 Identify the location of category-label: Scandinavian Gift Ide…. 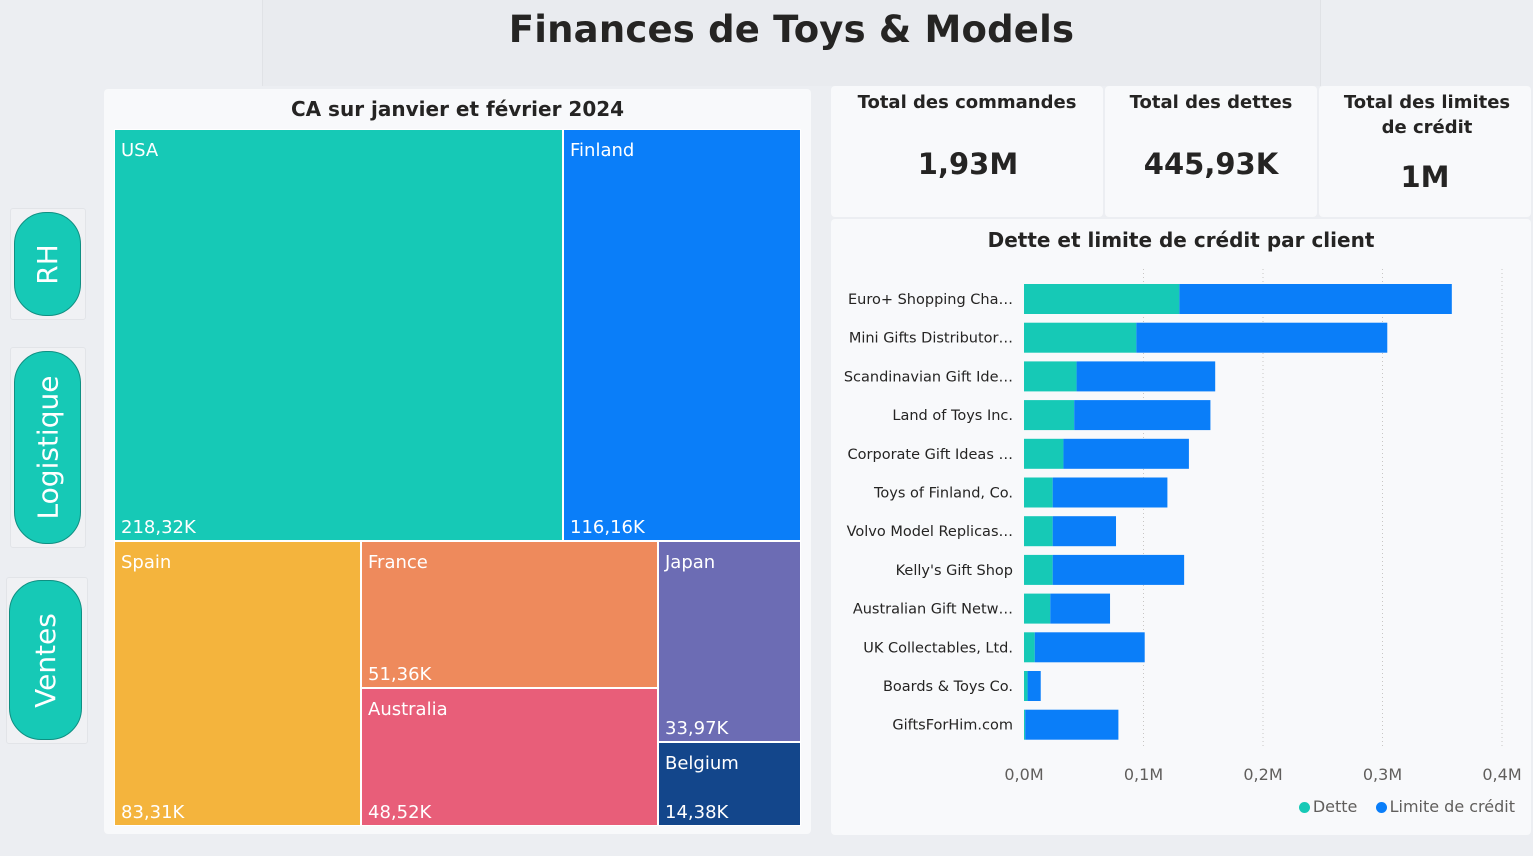
(928, 377).